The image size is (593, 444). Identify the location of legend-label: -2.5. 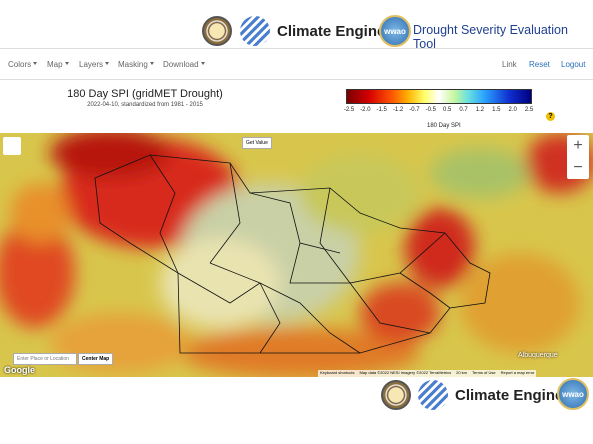
(349, 110).